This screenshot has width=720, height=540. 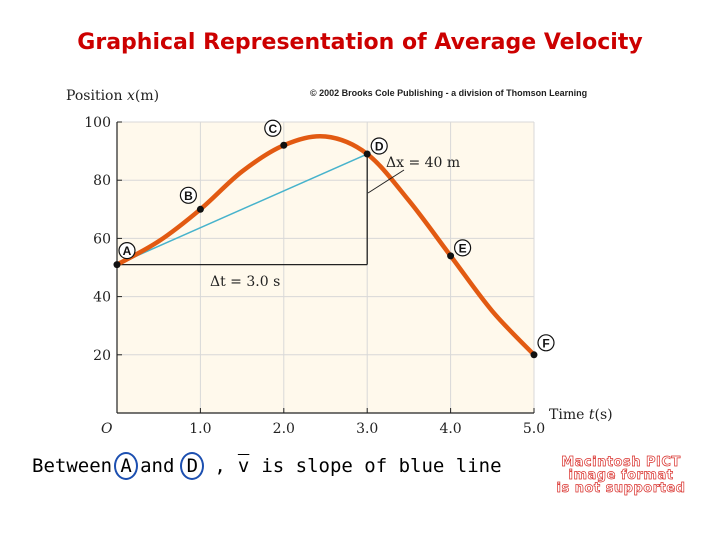 What do you see at coordinates (200, 429) in the screenshot?
I see `x-tick-label: 1.0` at bounding box center [200, 429].